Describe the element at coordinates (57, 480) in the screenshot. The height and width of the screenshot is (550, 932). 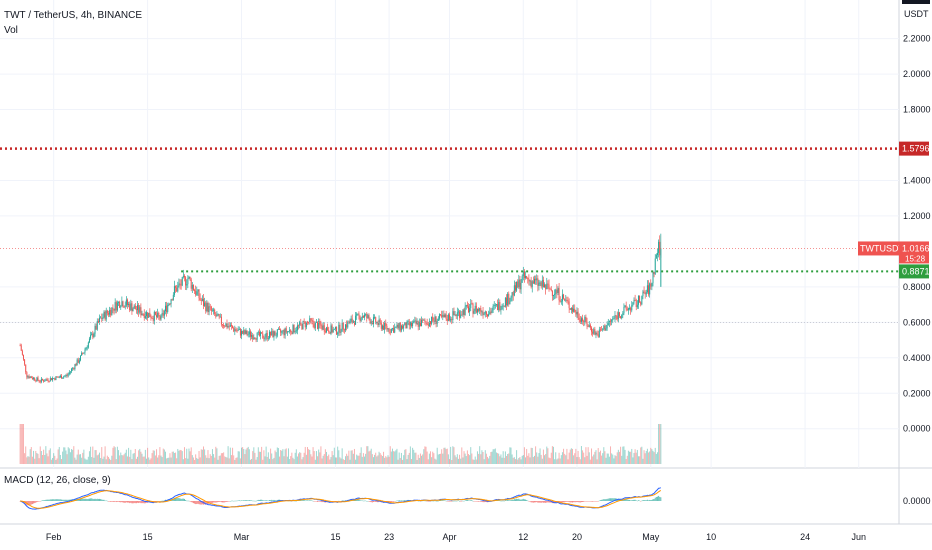
I see `macd-legend: MACD (12, 26, close, 9)` at that location.